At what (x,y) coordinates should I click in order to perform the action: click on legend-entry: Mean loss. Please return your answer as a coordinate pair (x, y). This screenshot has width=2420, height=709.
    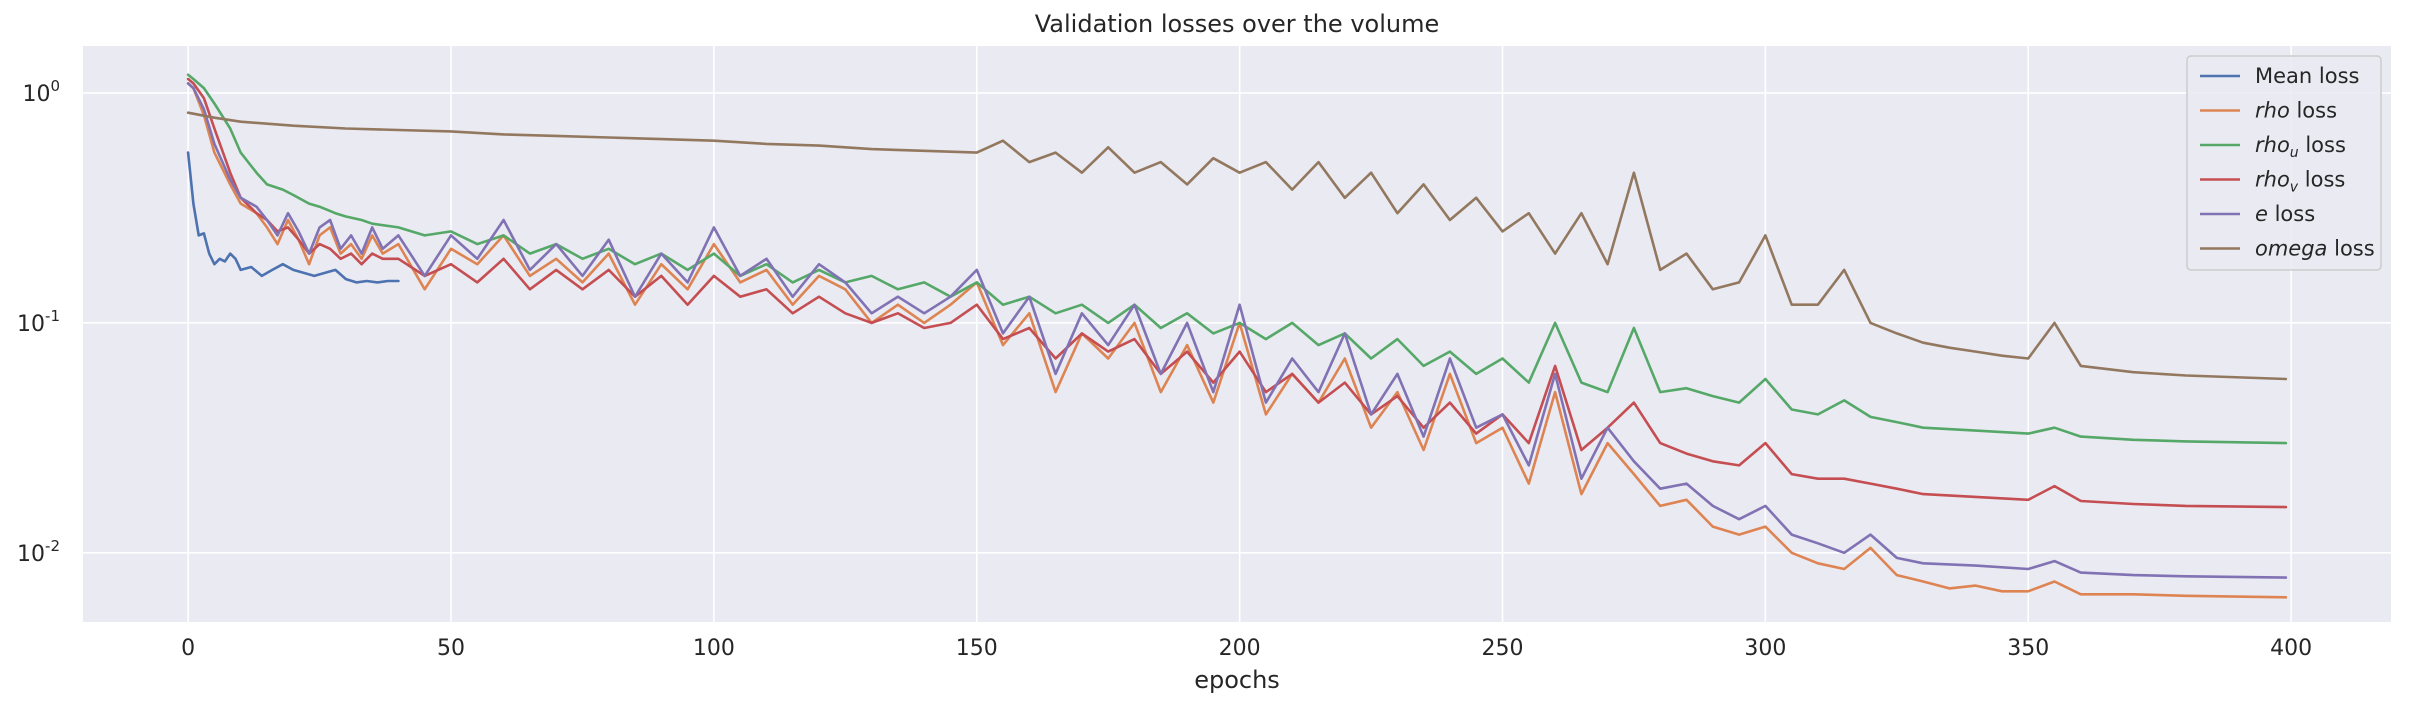
    Looking at the image, I should click on (2307, 76).